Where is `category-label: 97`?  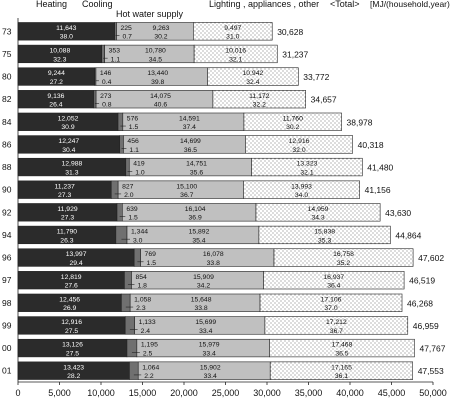
category-label: 97 is located at coordinates (7, 280).